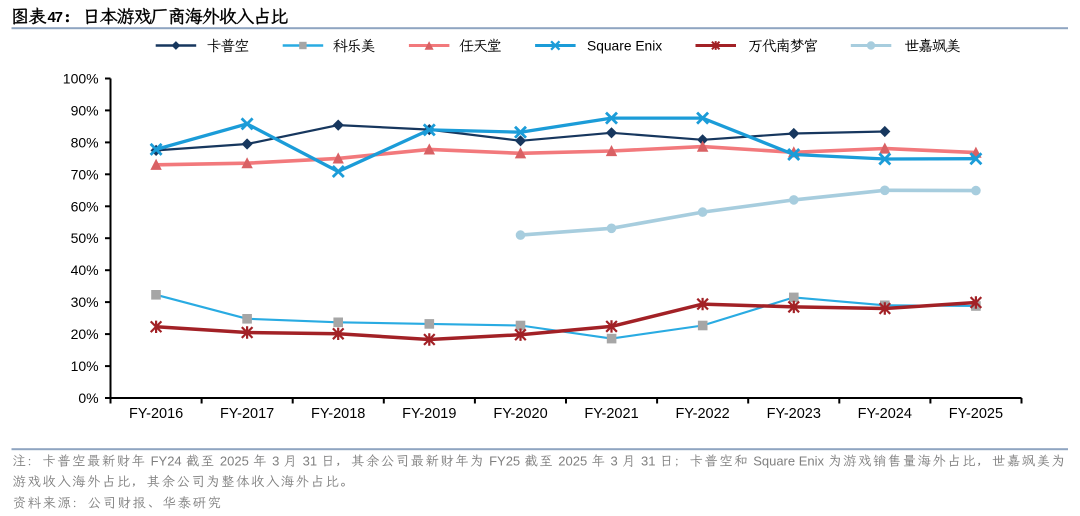 The image size is (1080, 516). Describe the element at coordinates (156, 414) in the screenshot. I see `svg-text: FY-2016` at that location.